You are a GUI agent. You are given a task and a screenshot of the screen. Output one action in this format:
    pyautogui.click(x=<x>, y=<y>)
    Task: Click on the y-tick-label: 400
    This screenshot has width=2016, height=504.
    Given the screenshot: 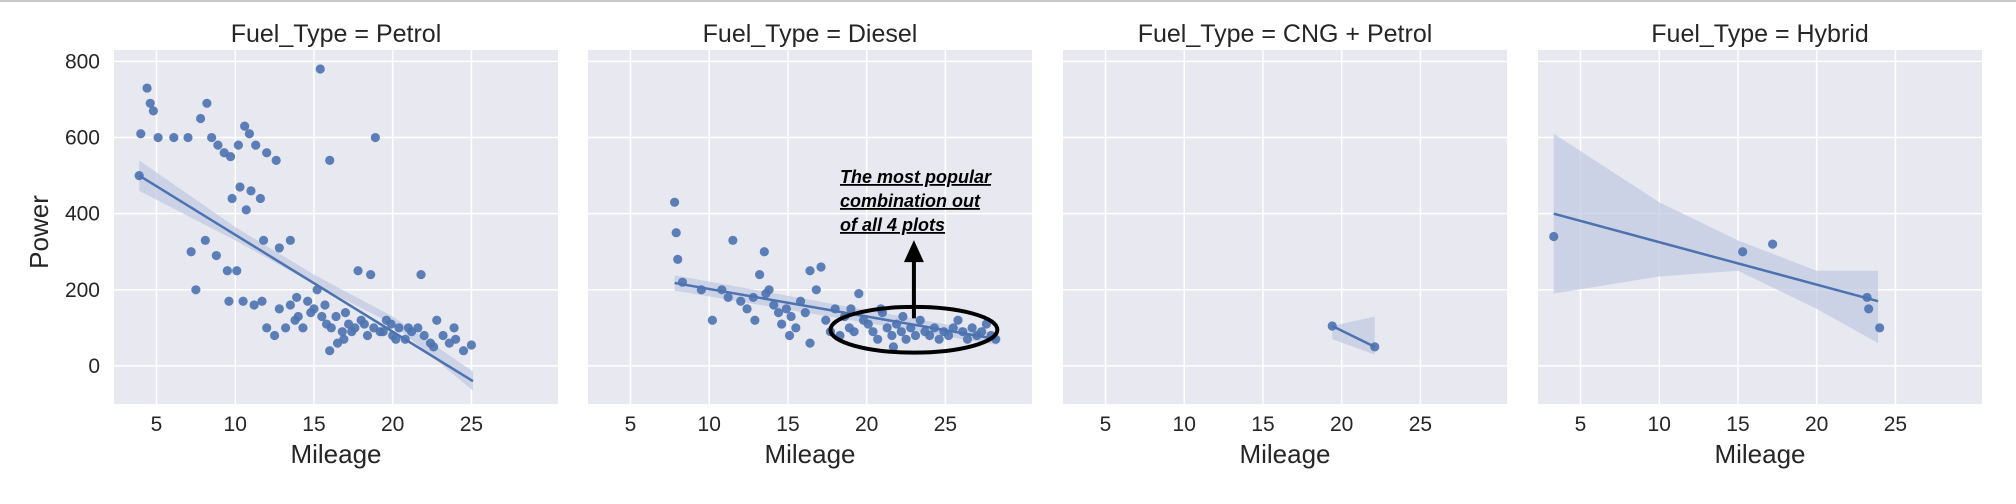 What is the action you would take?
    pyautogui.click(x=82, y=214)
    